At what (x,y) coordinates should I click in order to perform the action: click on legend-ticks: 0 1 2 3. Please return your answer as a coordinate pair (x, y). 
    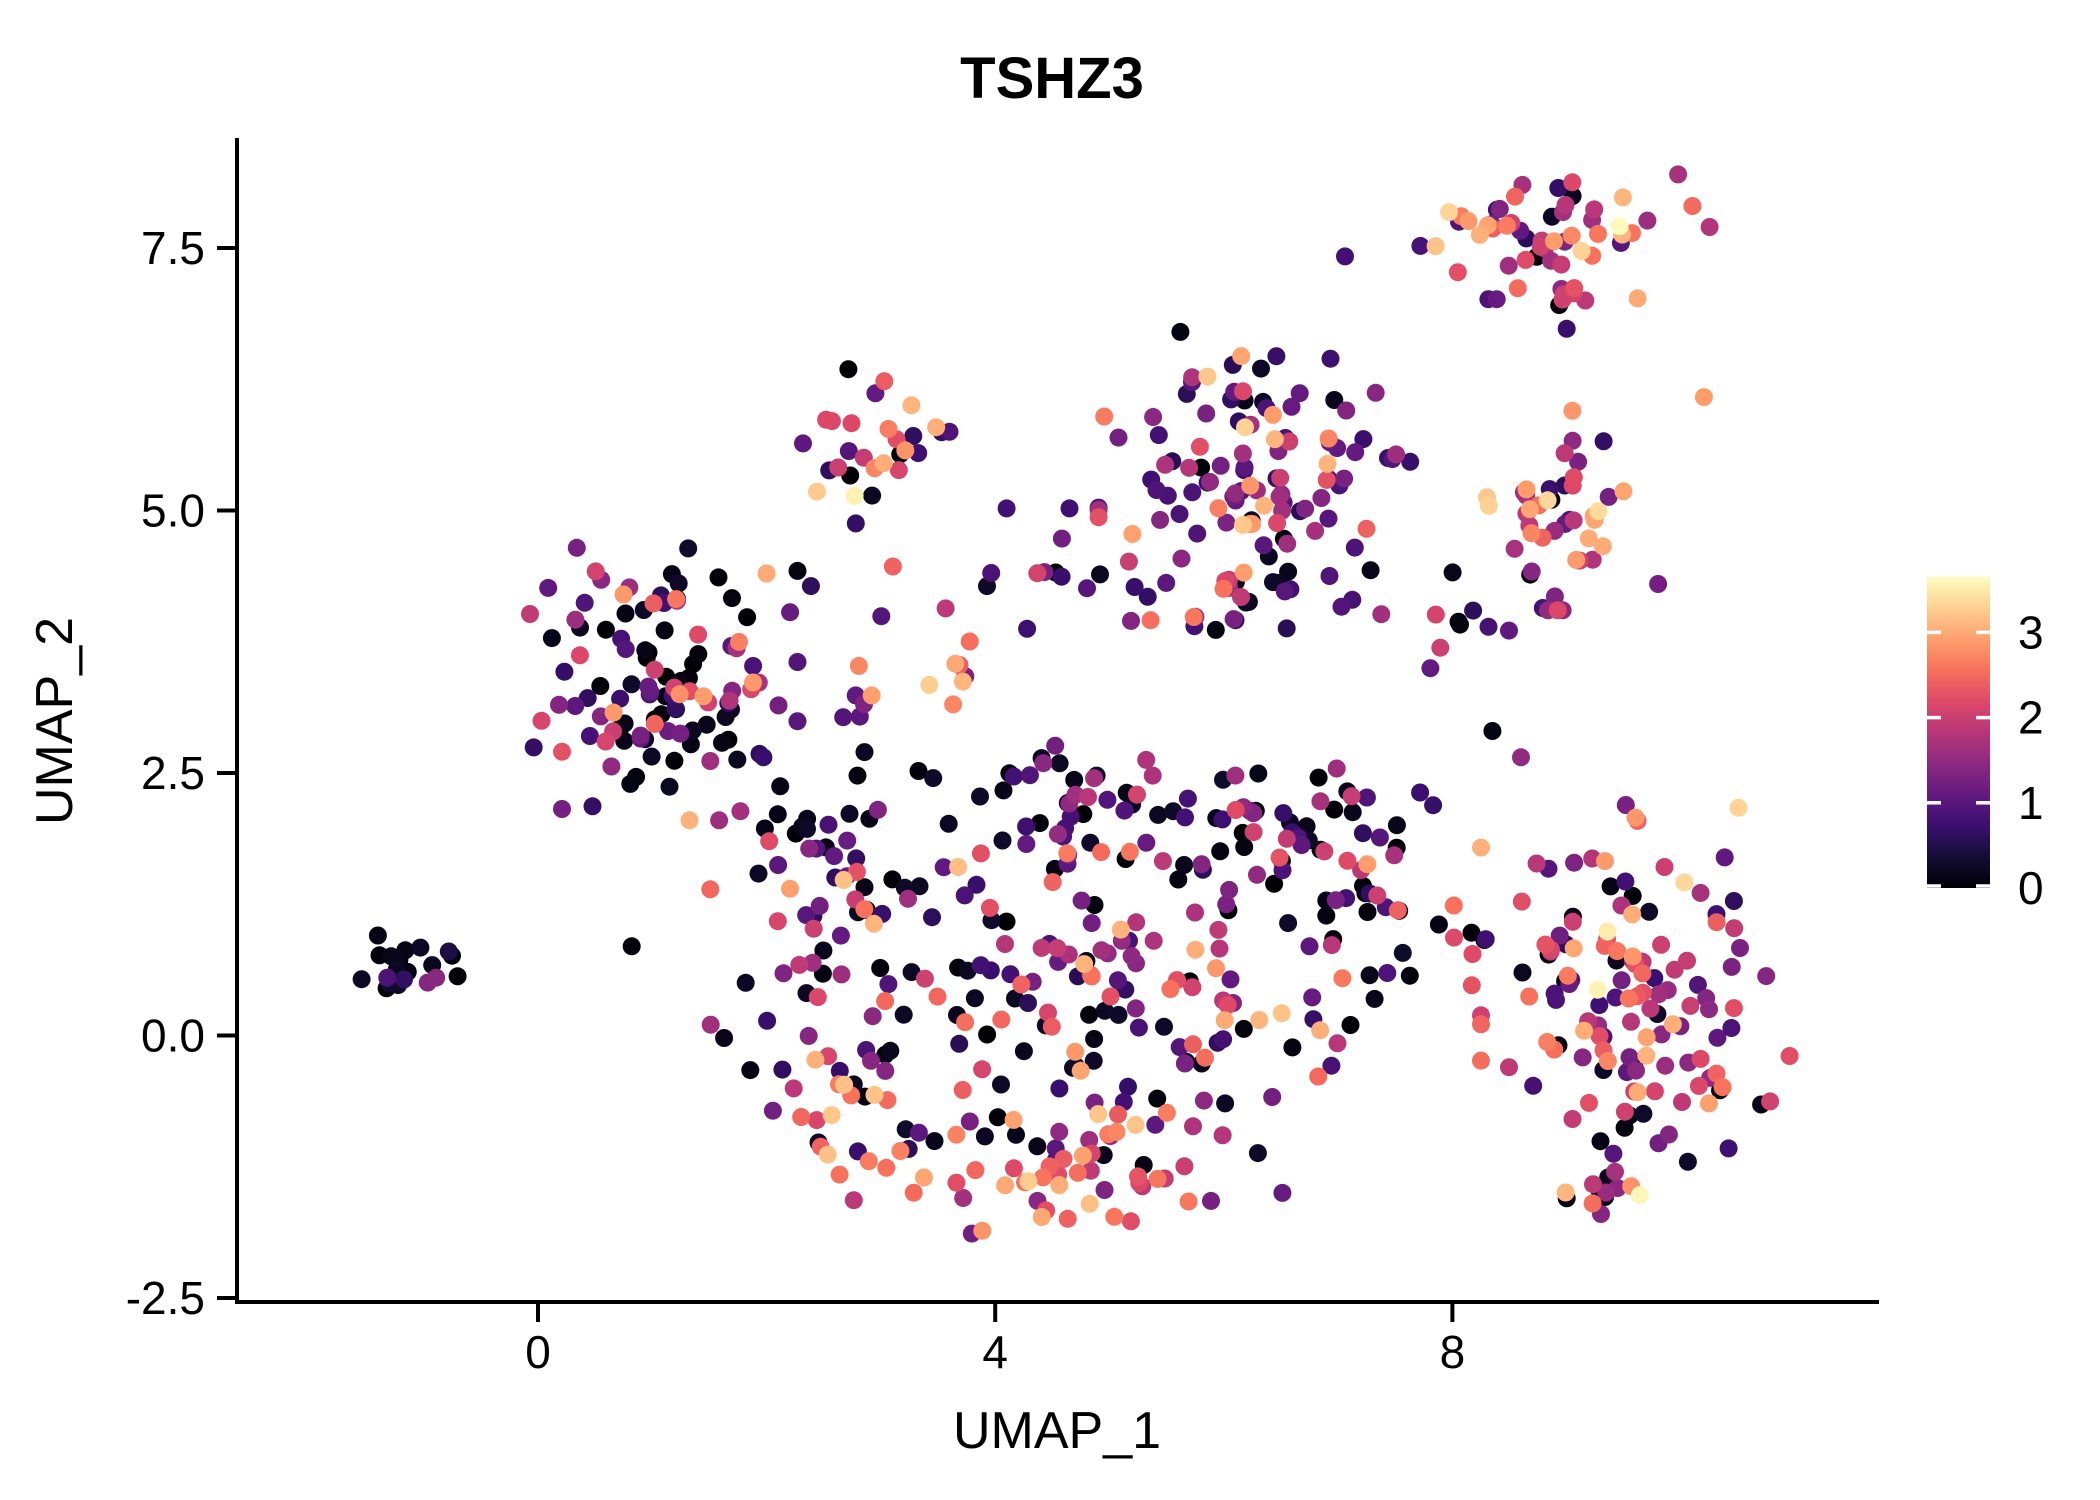
    Looking at the image, I should click on (1985, 760).